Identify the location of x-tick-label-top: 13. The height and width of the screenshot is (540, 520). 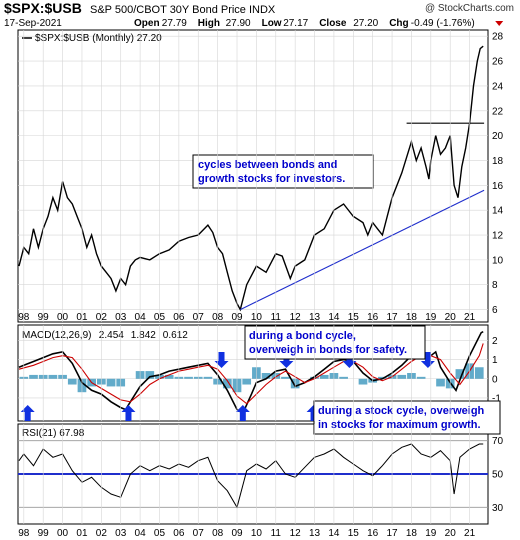
(315, 317).